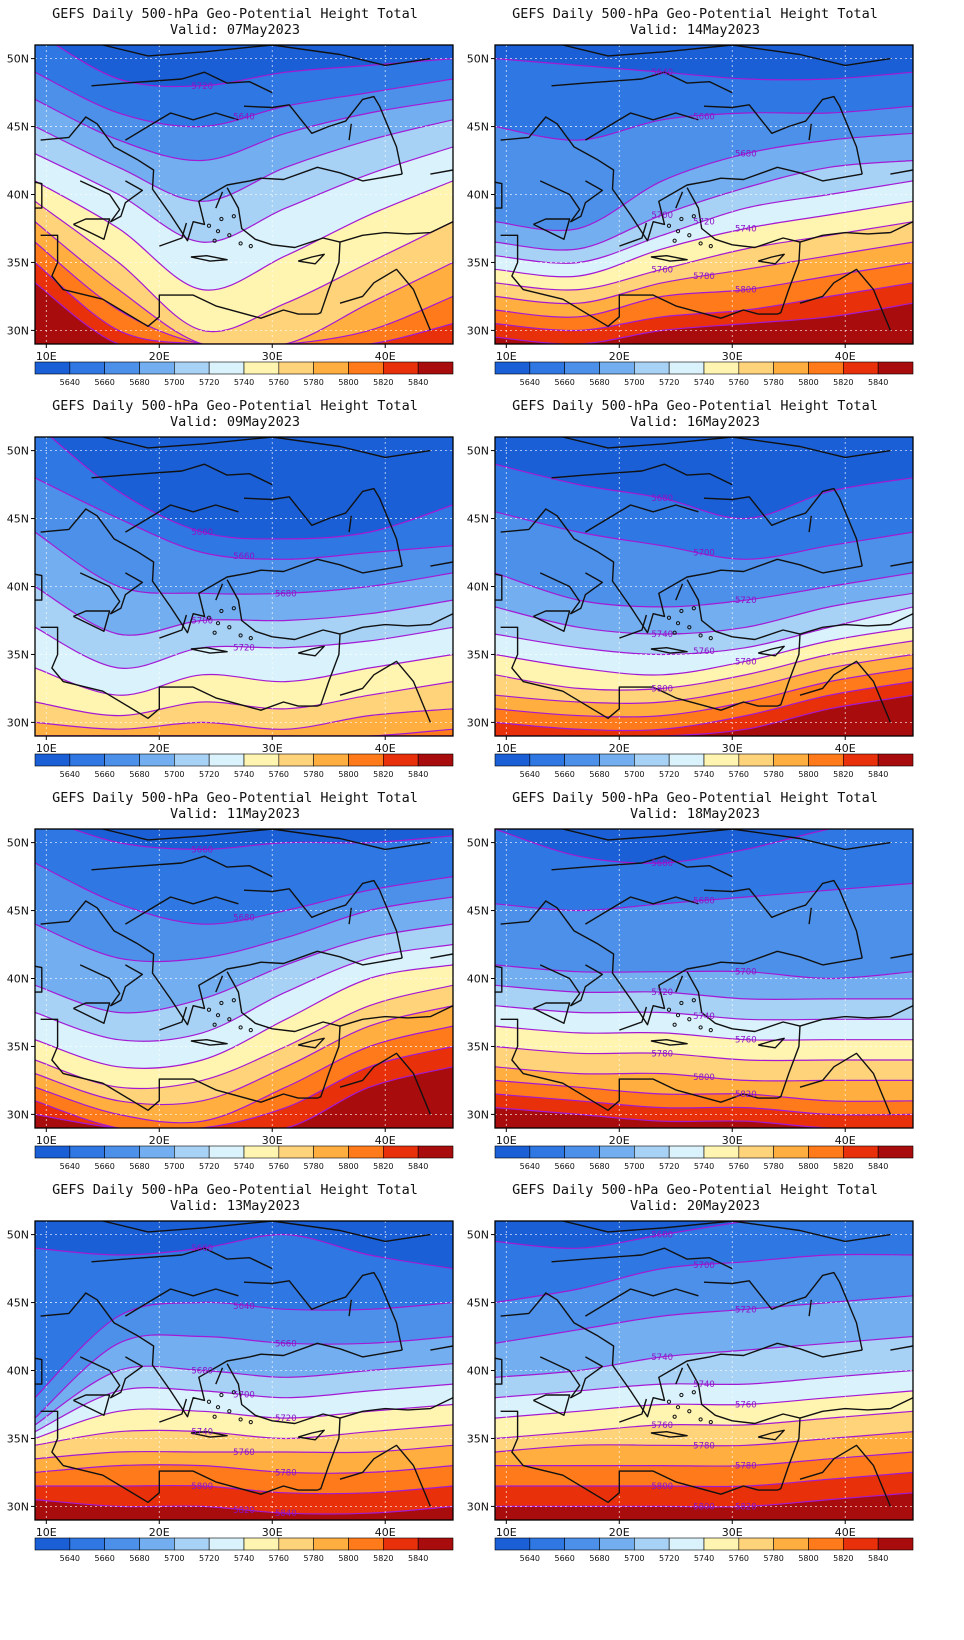 The height and width of the screenshot is (1640, 964). Describe the element at coordinates (478, 127) in the screenshot. I see `lat-tick-label: 45N` at that location.